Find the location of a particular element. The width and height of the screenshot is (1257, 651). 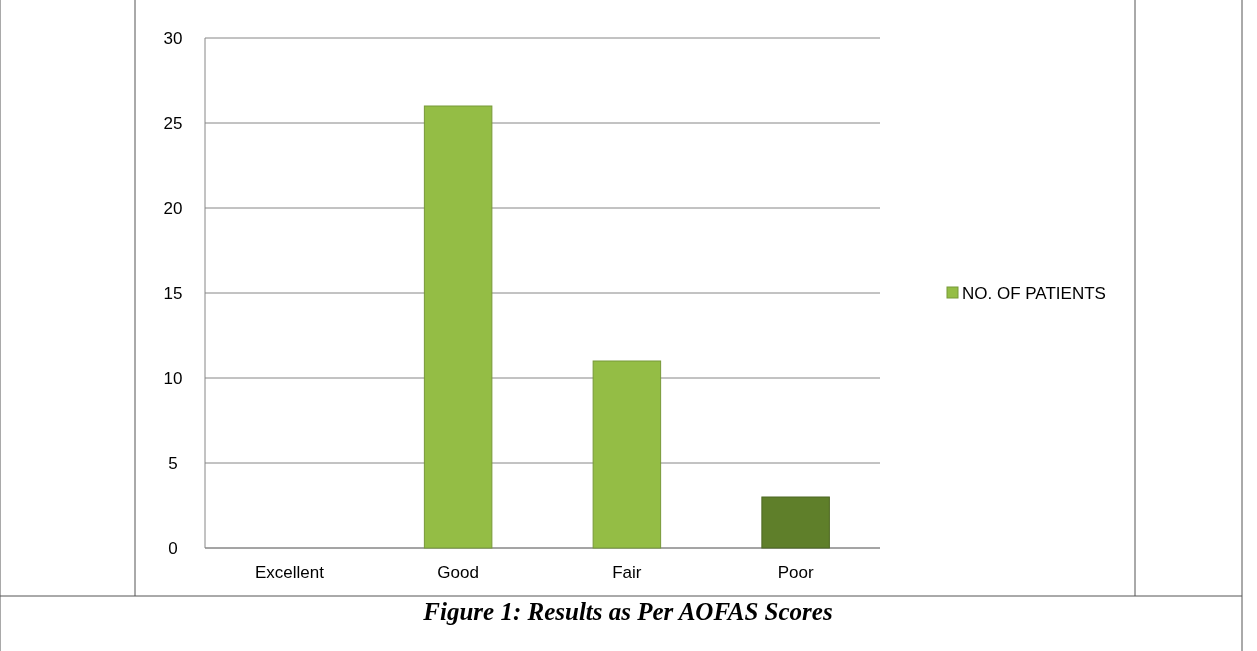

y-tick-label: 20 is located at coordinates (173, 208).